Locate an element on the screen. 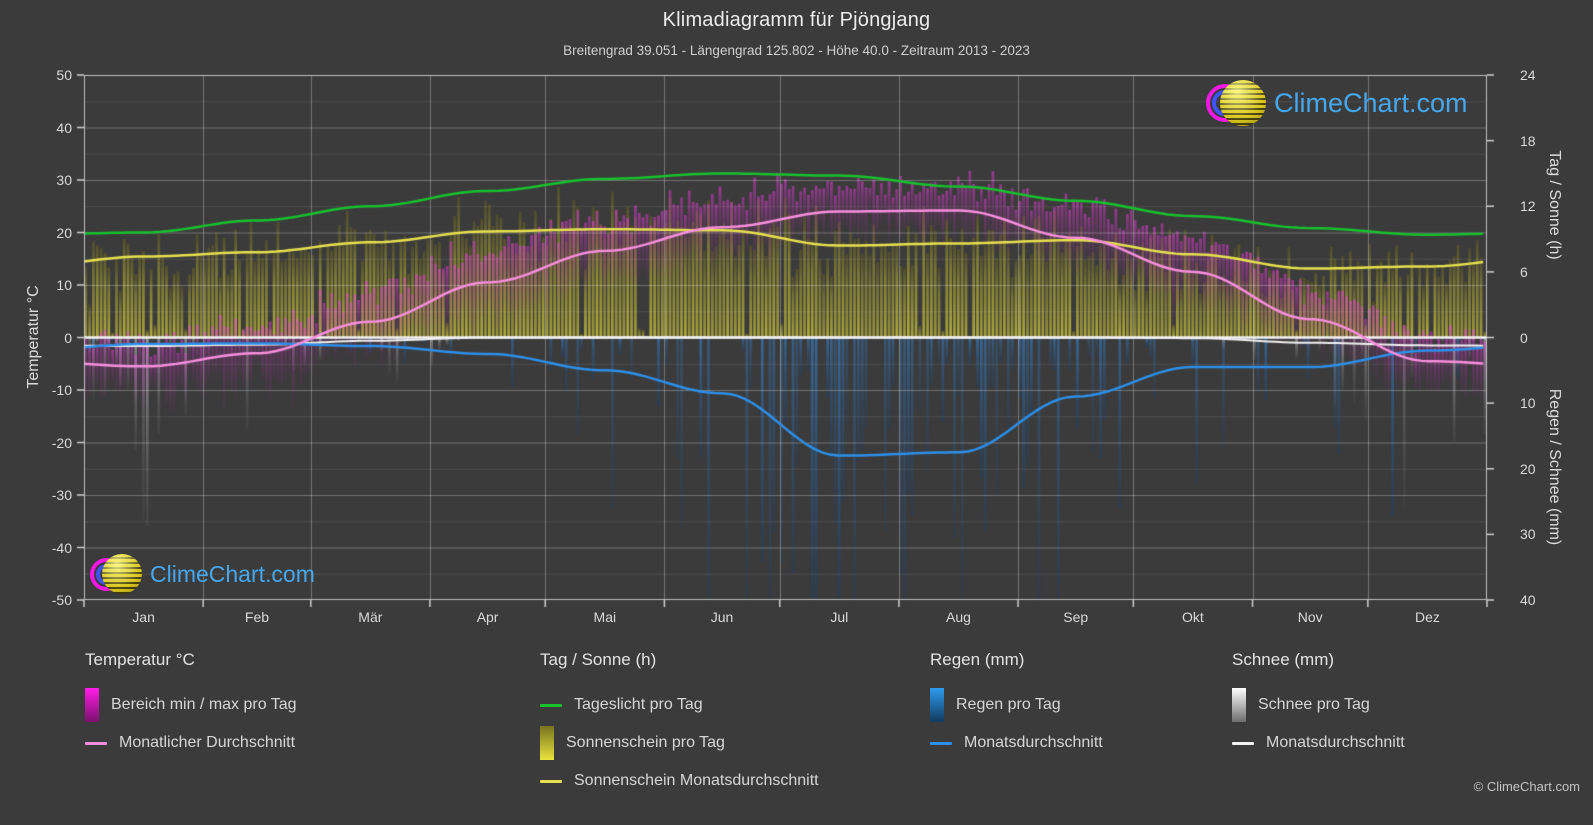 This screenshot has height=825, width=1593. legend-group-title: Tag / Sonne (h) is located at coordinates (598, 659).